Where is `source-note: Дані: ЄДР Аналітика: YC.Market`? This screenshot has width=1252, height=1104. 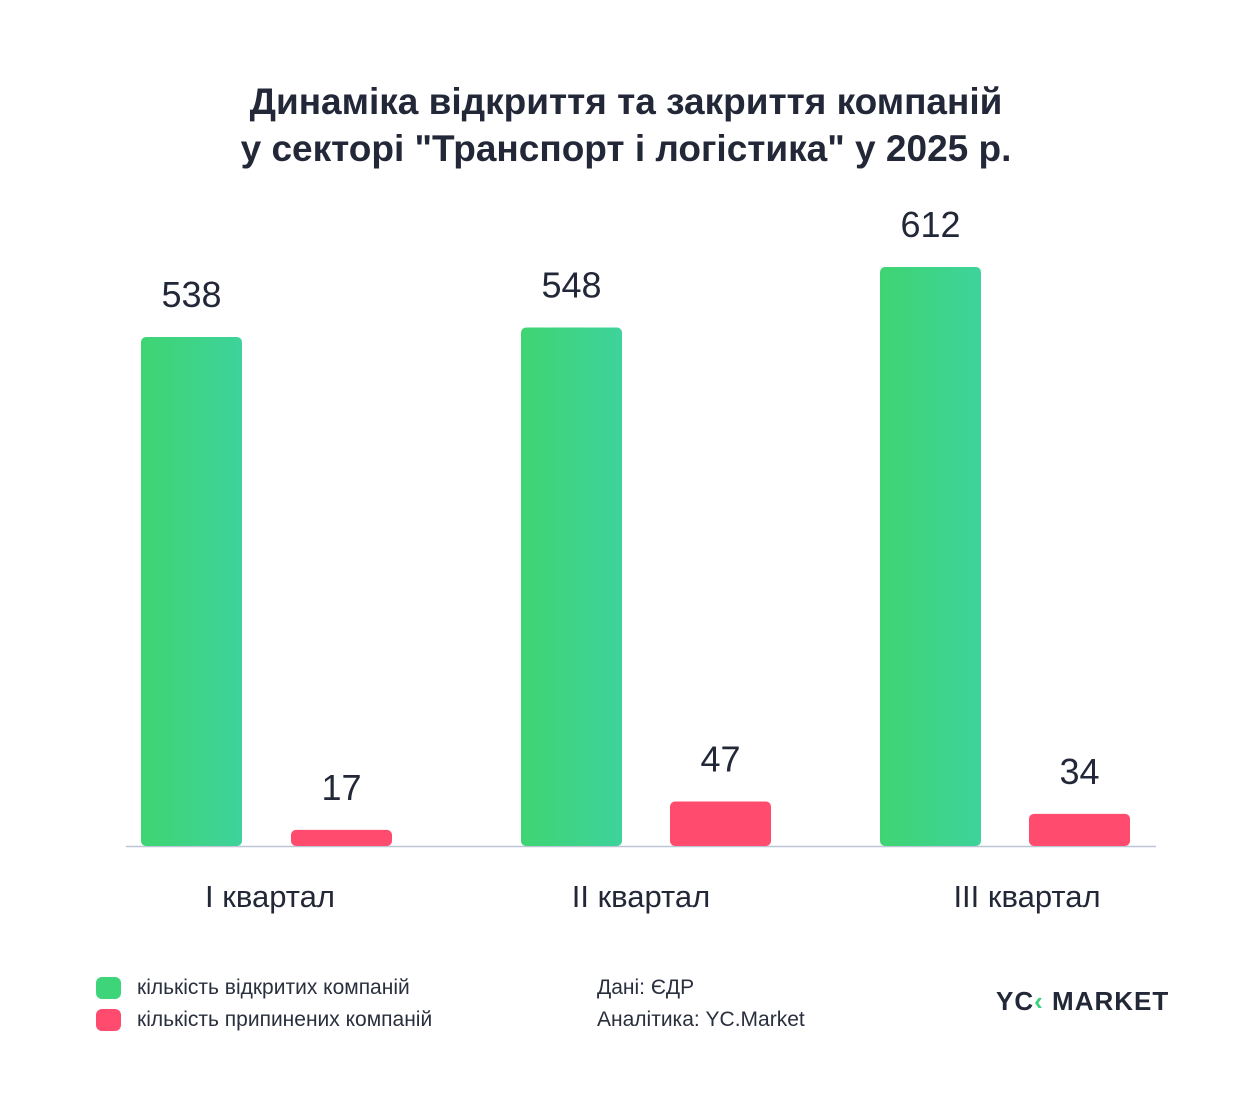 source-note: Дані: ЄДР Аналітика: YC.Market is located at coordinates (701, 1004).